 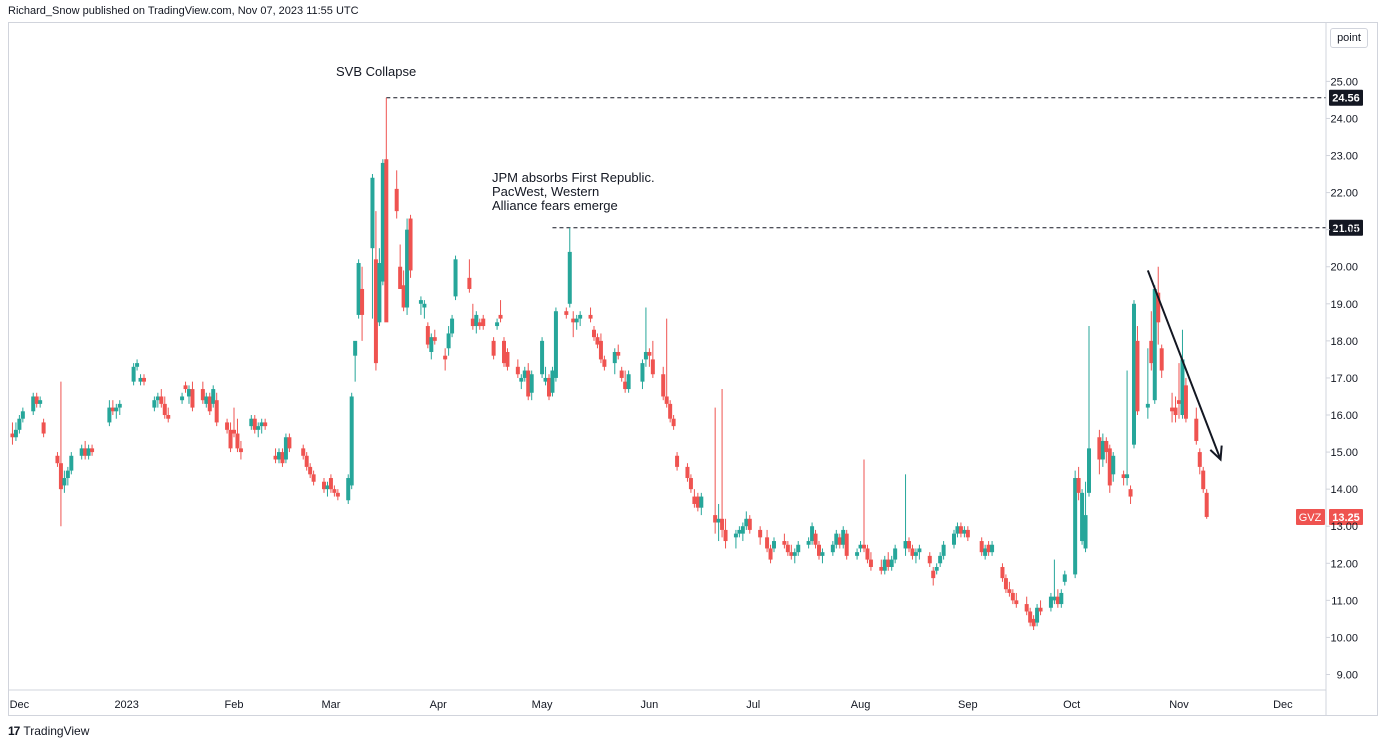 What do you see at coordinates (968, 705) in the screenshot?
I see `time-tick-label: Sep` at bounding box center [968, 705].